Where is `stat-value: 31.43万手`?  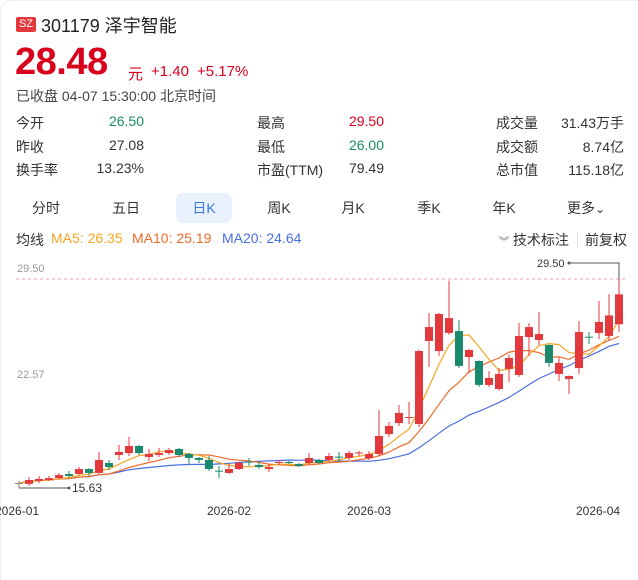 stat-value: 31.43万手 is located at coordinates (592, 123).